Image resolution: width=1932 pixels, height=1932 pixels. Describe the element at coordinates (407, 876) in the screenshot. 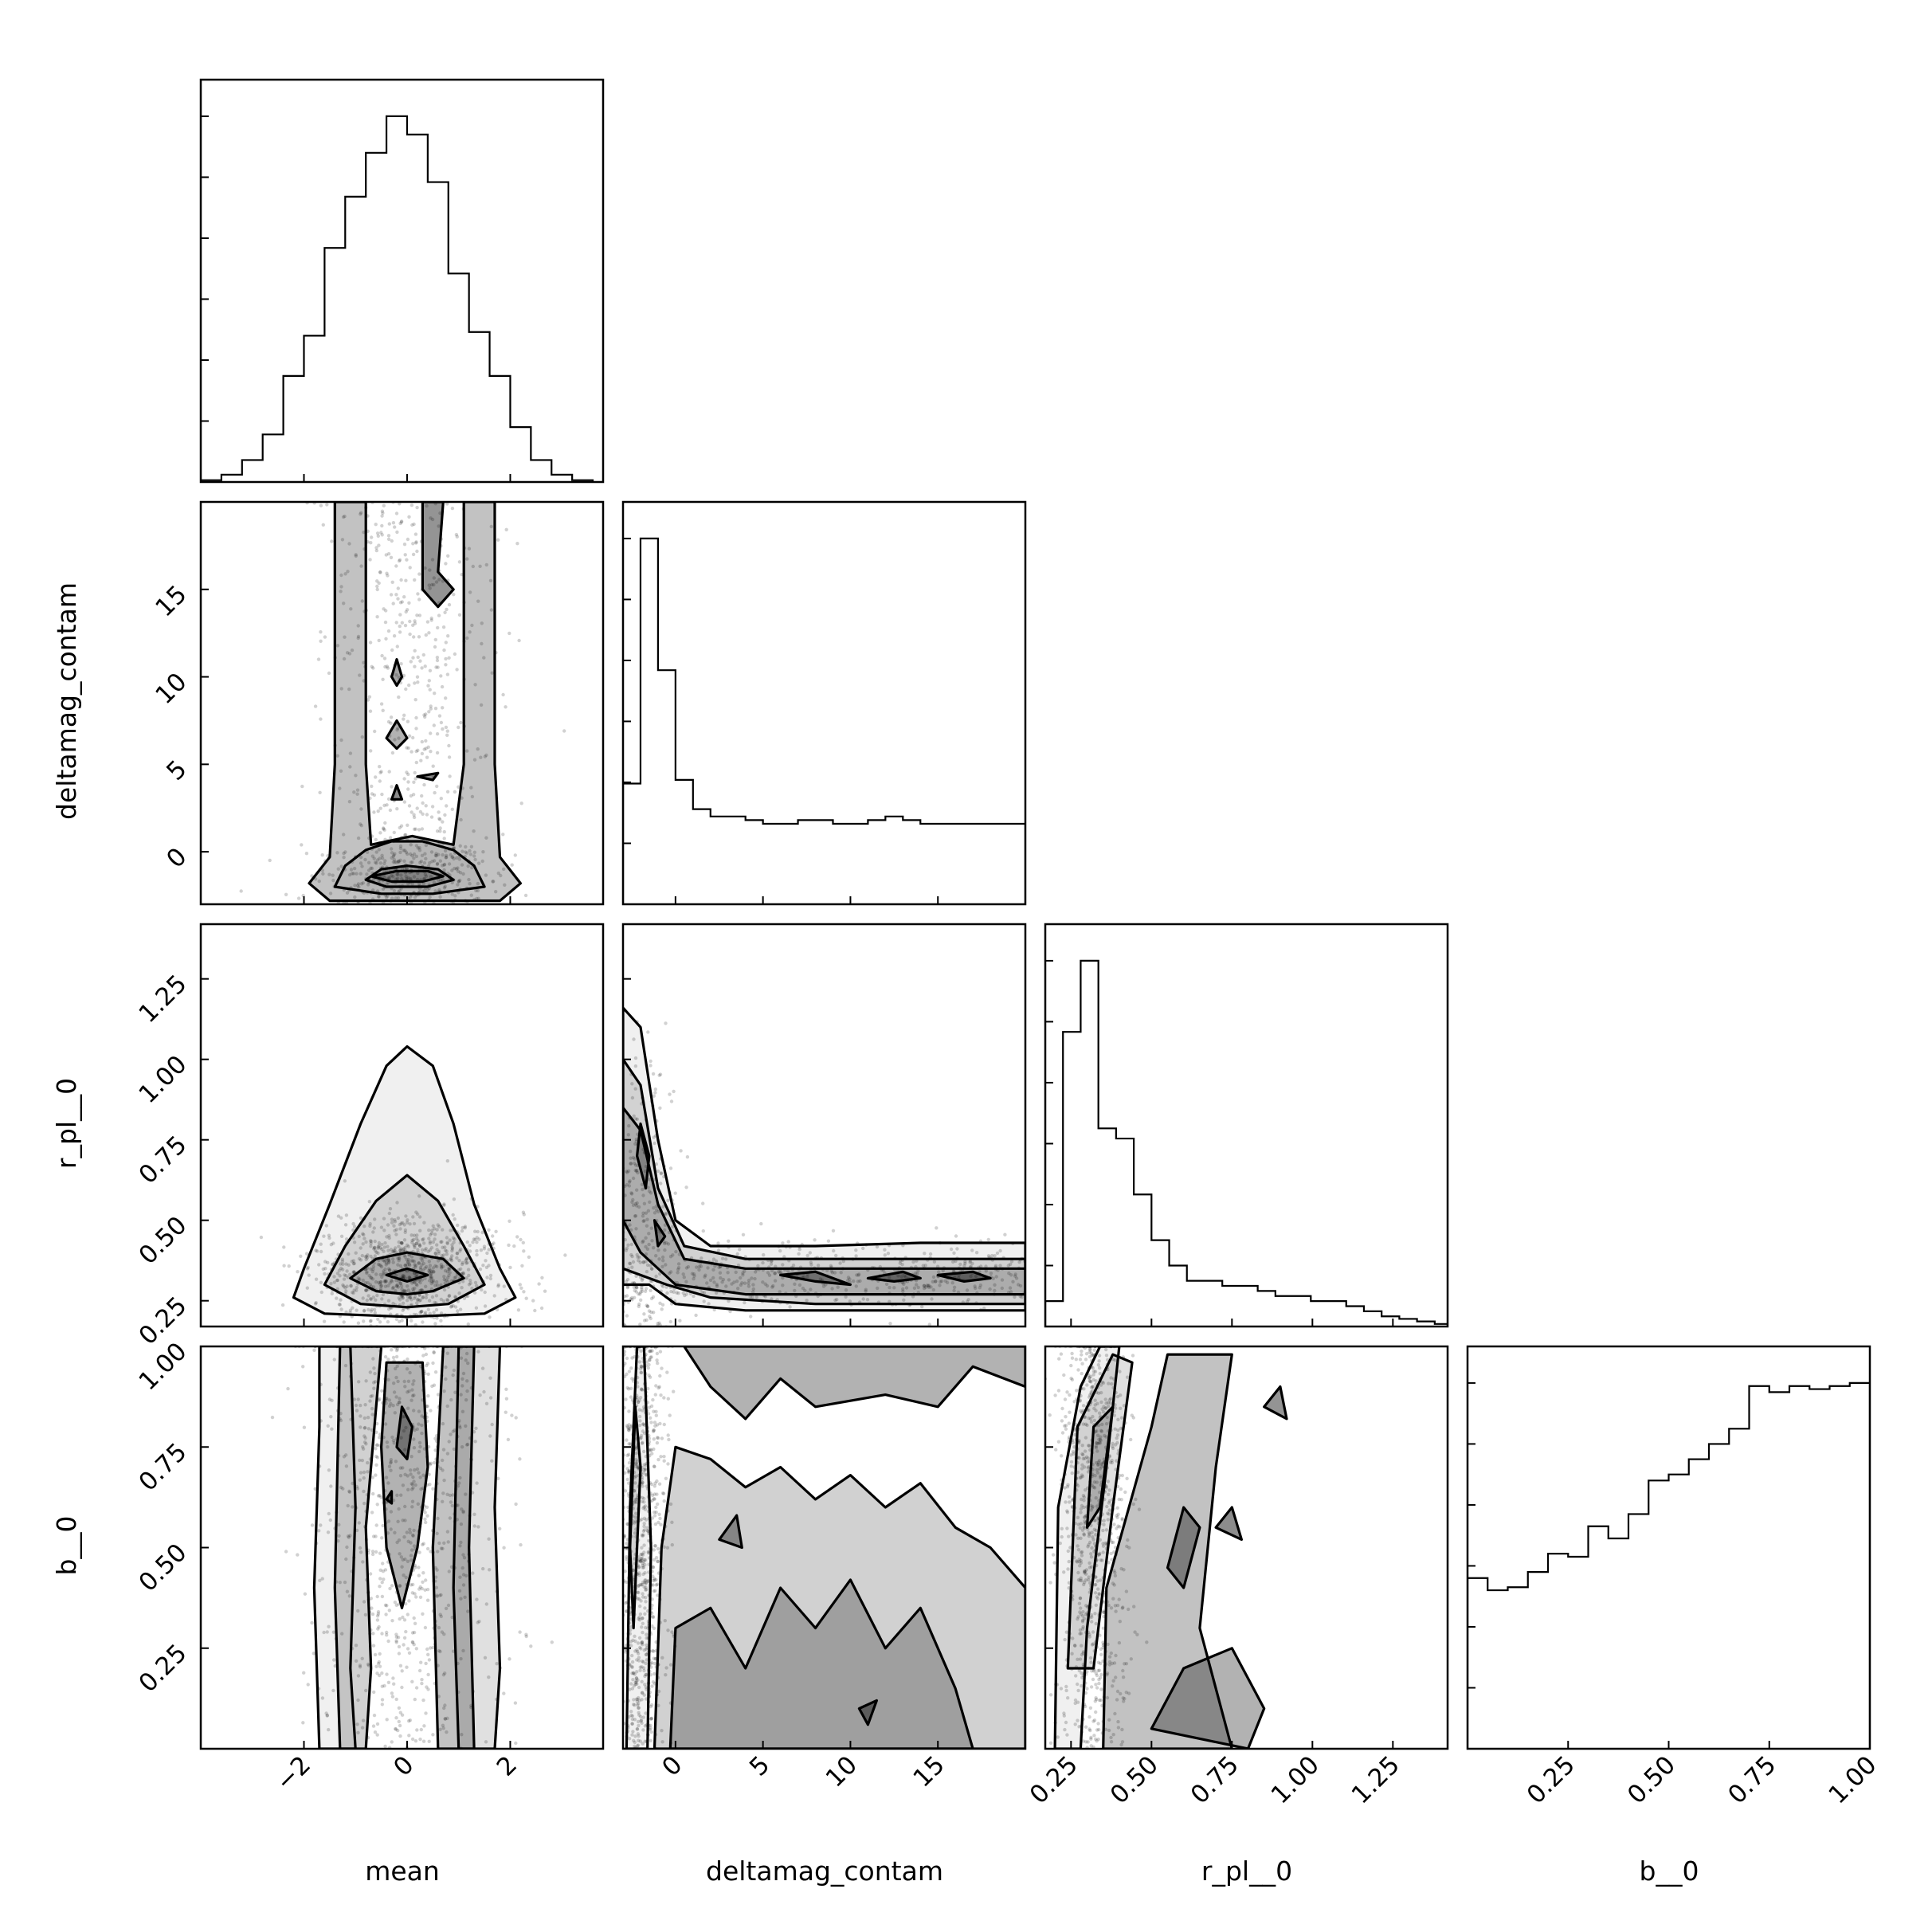

I see `contour-line` at that location.